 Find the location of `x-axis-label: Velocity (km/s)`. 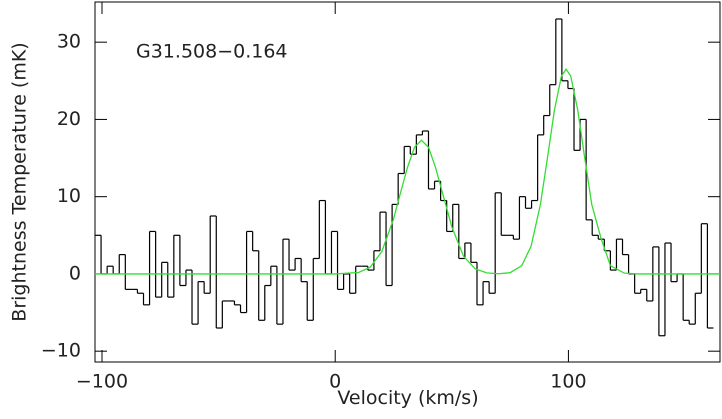

x-axis-label: Velocity (km/s) is located at coordinates (407, 398).